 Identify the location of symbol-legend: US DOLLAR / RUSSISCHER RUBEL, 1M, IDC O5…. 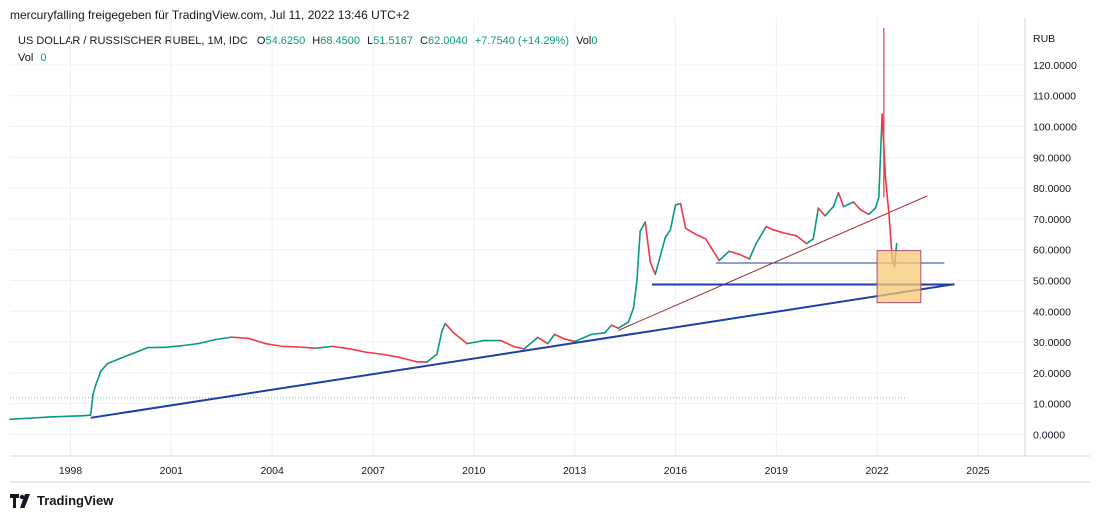
(309, 41).